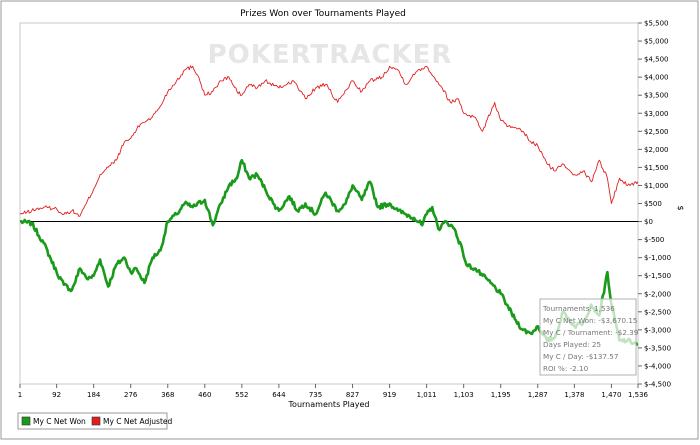 Image resolution: width=700 pixels, height=445 pixels. What do you see at coordinates (611, 395) in the screenshot?
I see `x-tick-label: 1,470` at bounding box center [611, 395].